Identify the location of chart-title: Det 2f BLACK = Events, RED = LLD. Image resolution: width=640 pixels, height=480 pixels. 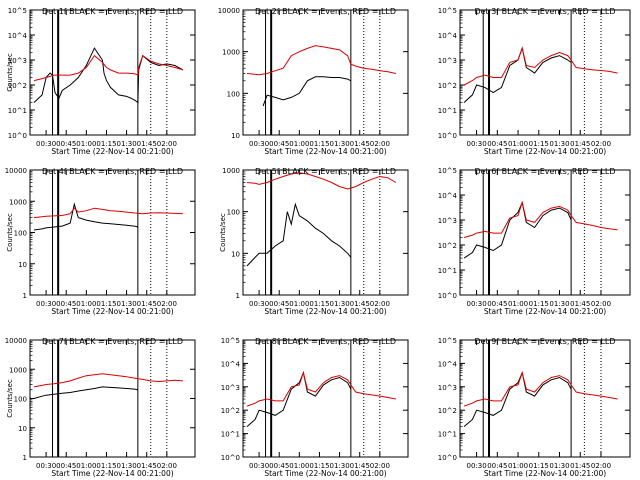
(325, 11).